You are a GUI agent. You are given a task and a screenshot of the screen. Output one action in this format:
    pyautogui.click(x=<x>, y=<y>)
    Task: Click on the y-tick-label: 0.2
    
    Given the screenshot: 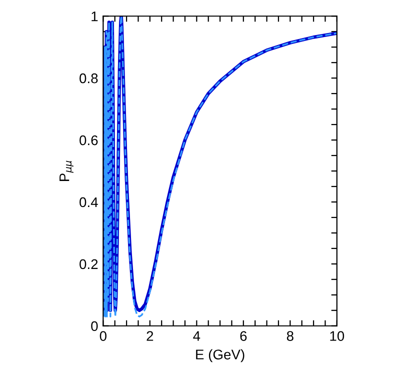 What is the action you would take?
    pyautogui.click(x=89, y=264)
    